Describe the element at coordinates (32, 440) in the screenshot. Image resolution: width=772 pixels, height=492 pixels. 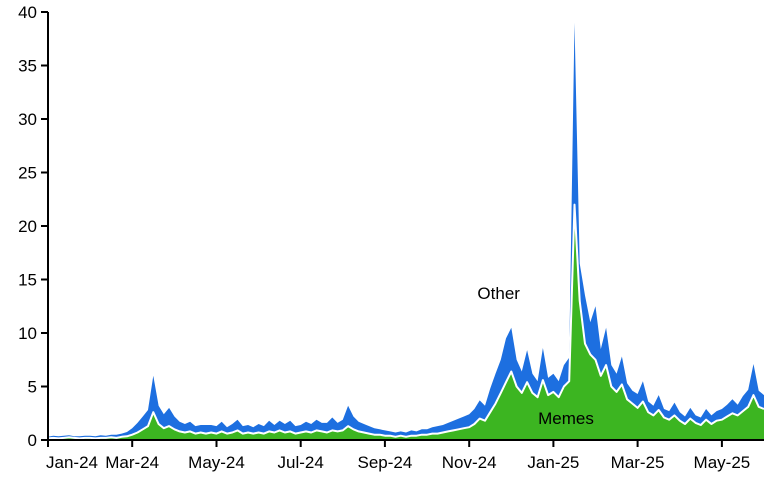
I see `y-tick-label: 0` at that location.